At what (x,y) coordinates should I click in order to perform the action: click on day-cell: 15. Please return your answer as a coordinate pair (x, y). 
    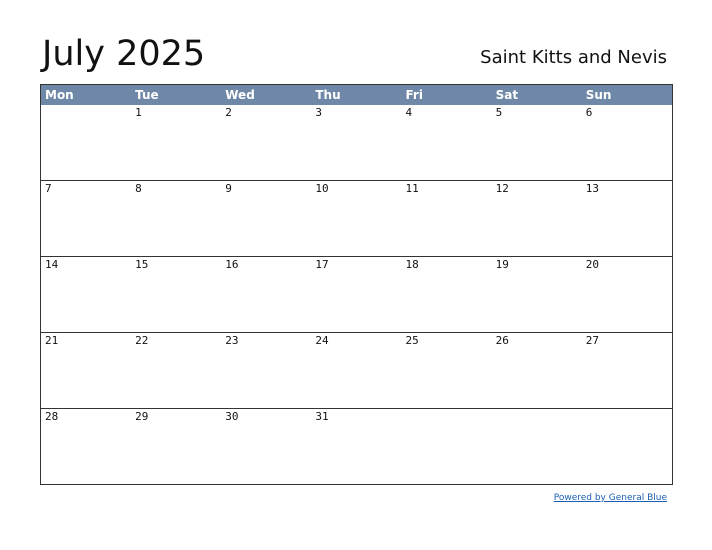
    Looking at the image, I should click on (142, 264).